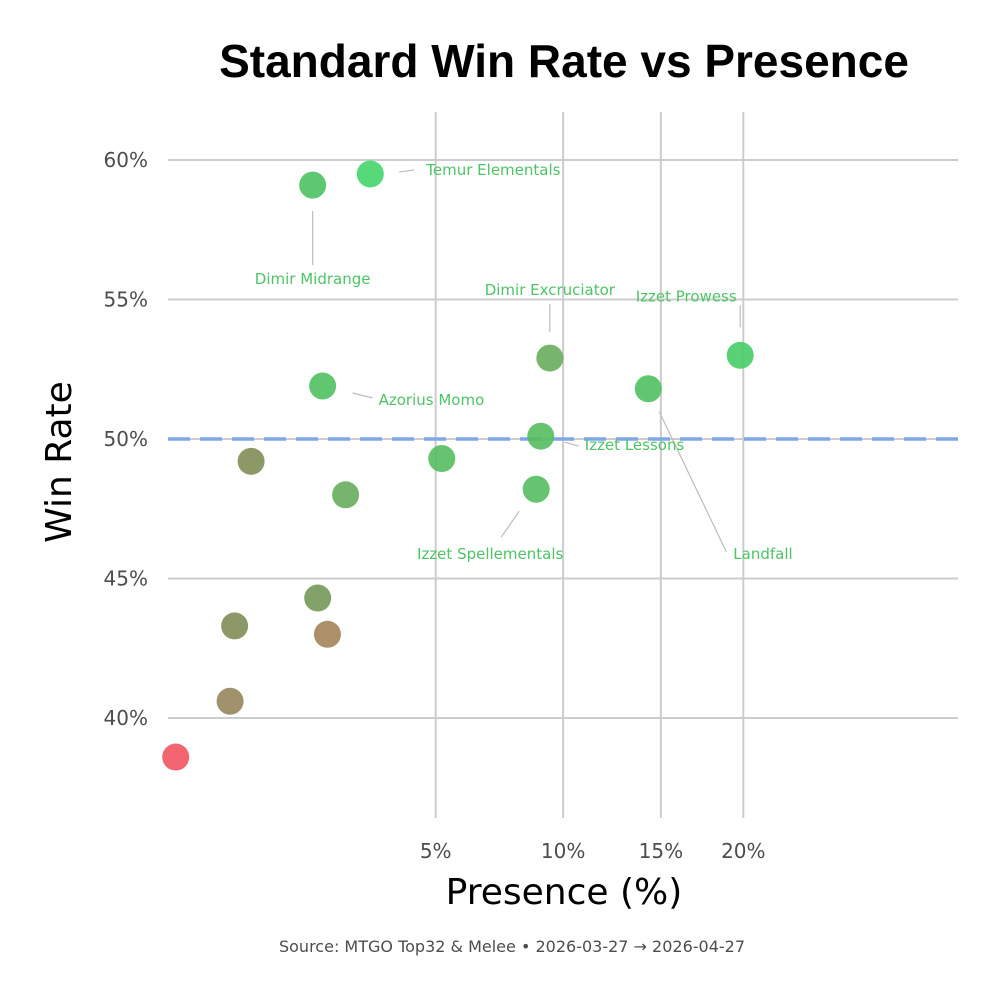  Describe the element at coordinates (492, 170) in the screenshot. I see `point-label: Temur Elementals` at that location.